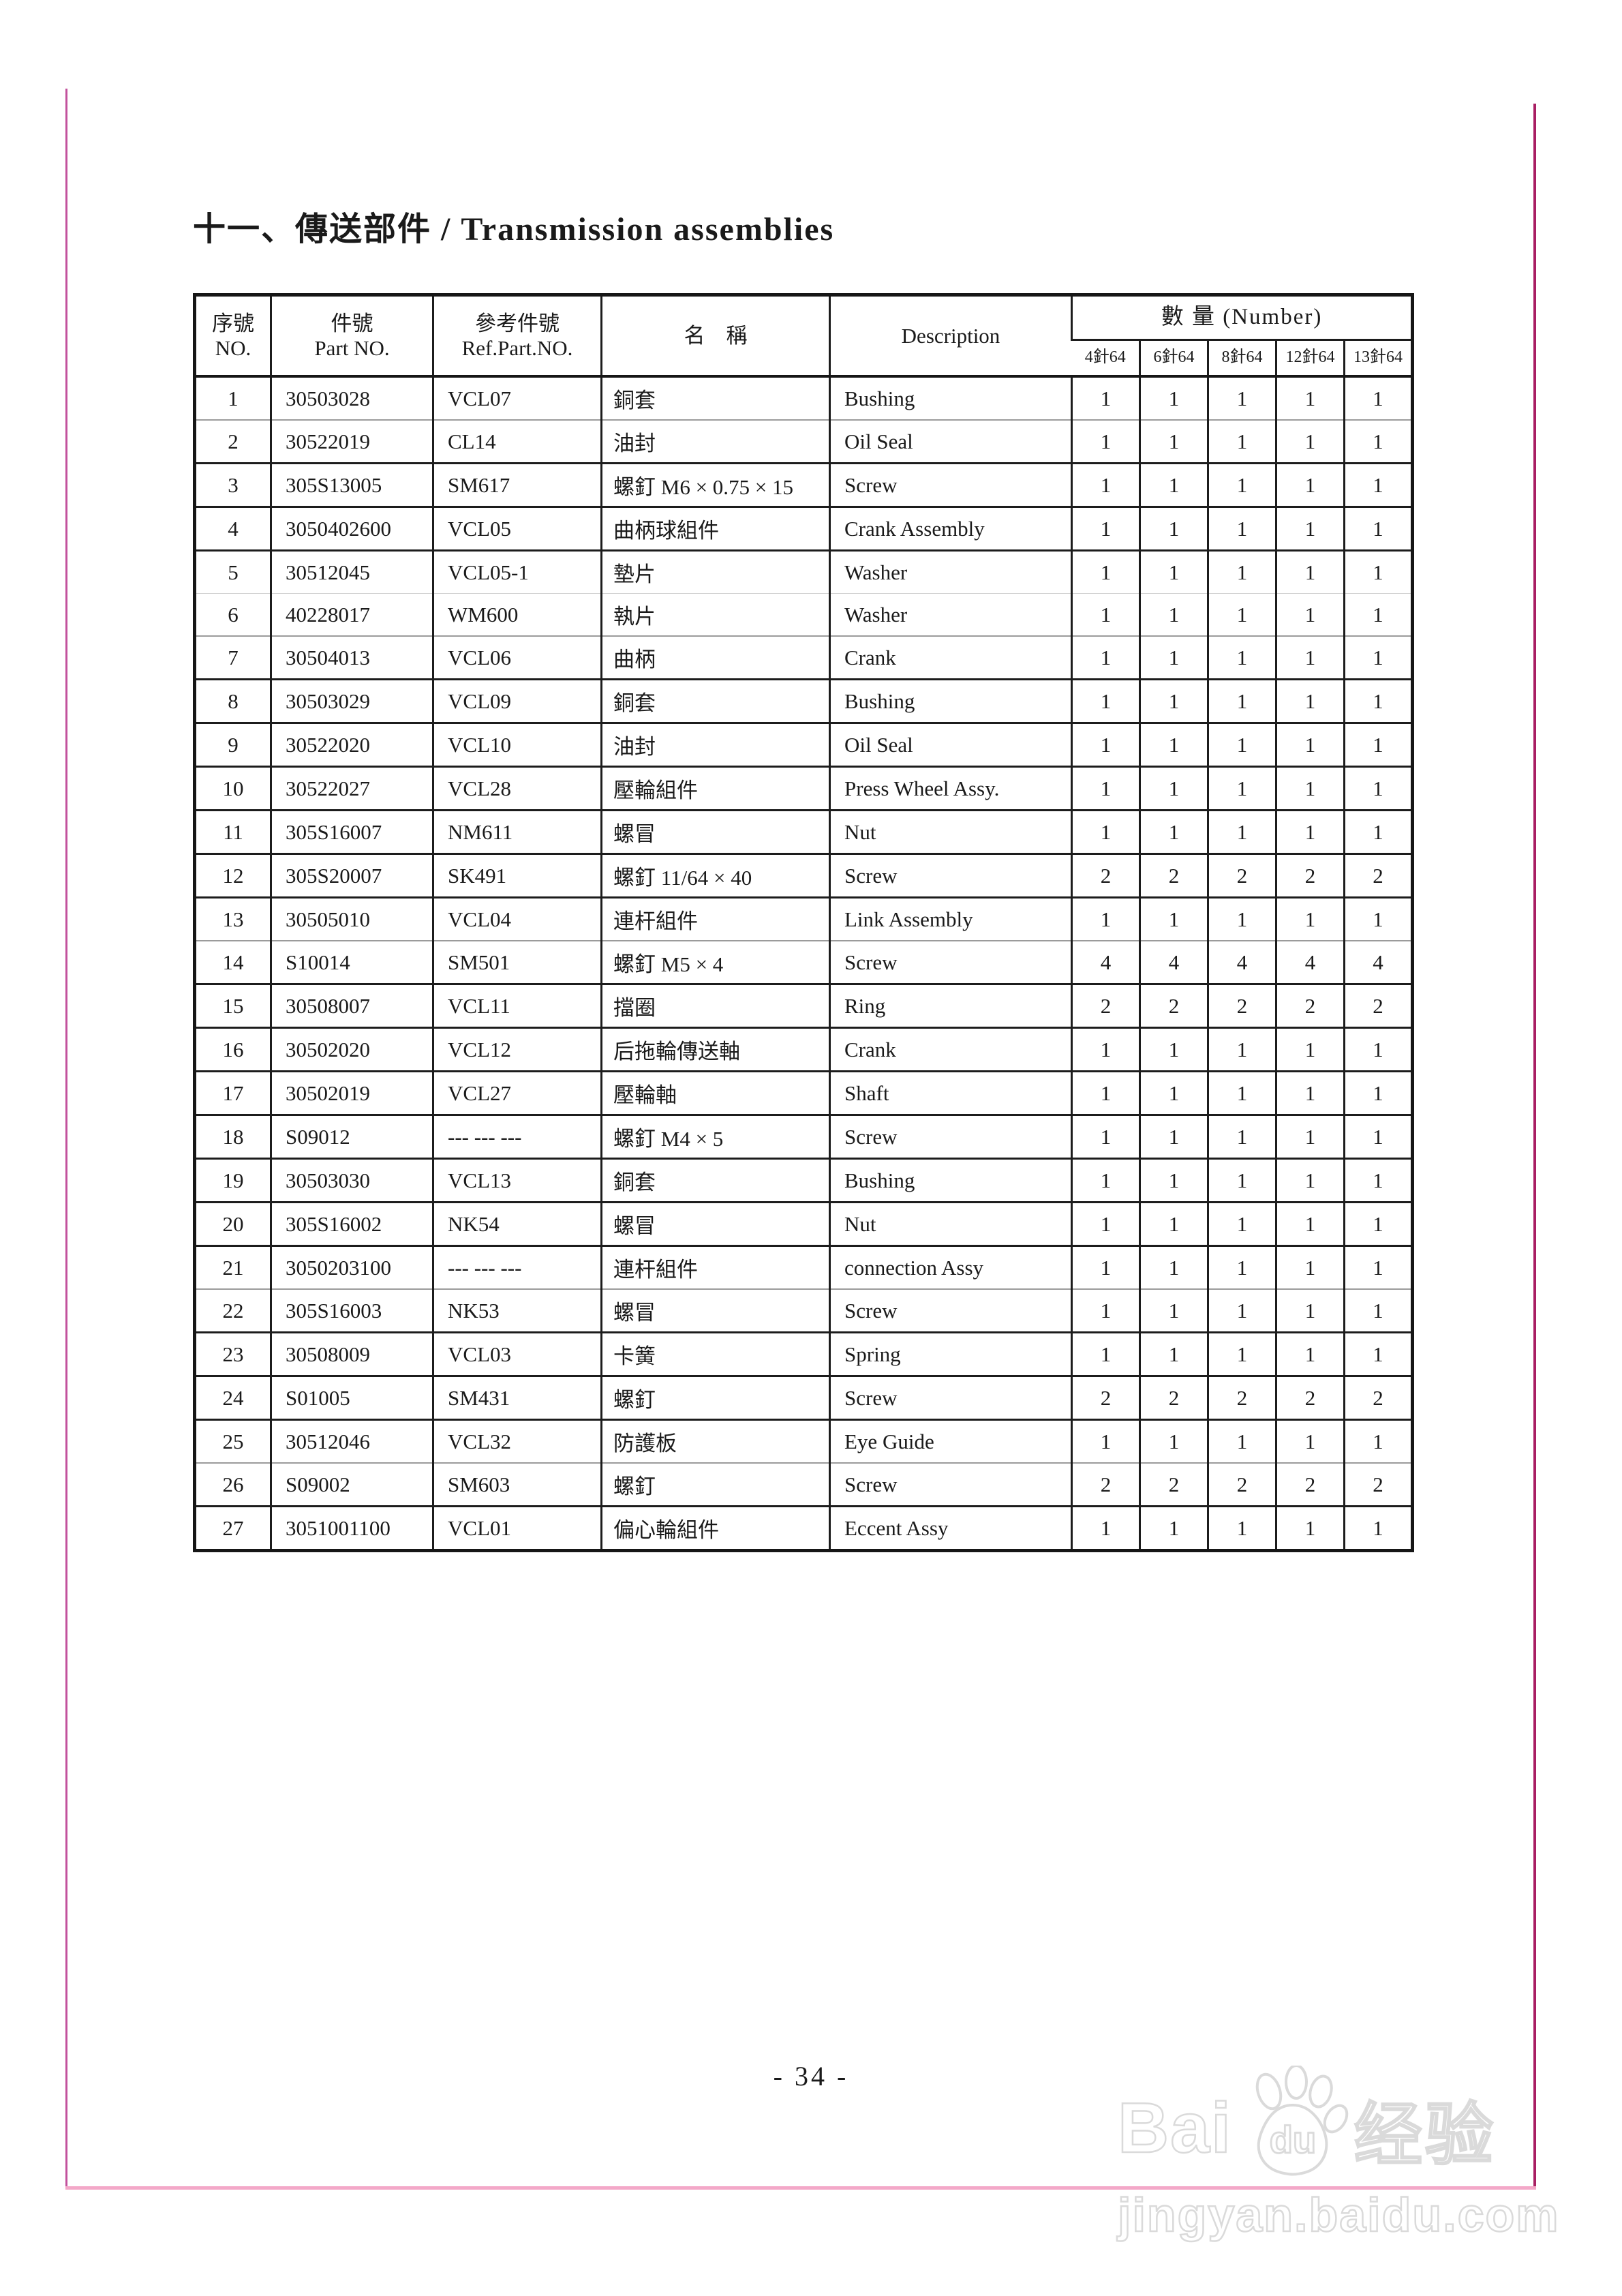 Image resolution: width=1622 pixels, height=2296 pixels. Describe the element at coordinates (351, 1267) in the screenshot. I see `cell-part-no: 3050203100` at that location.